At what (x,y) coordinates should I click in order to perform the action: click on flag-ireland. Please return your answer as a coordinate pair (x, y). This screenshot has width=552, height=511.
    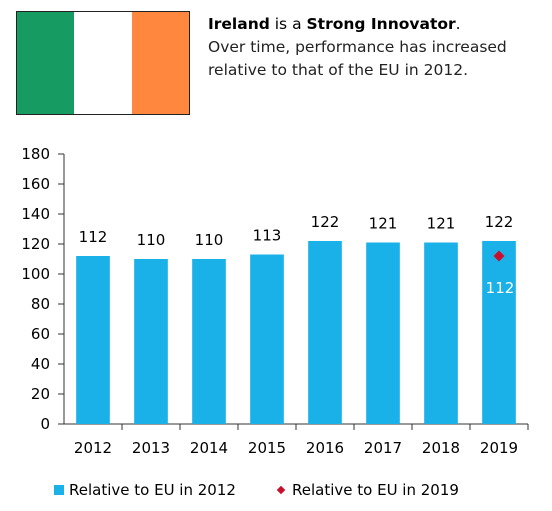
    Looking at the image, I should click on (103, 63).